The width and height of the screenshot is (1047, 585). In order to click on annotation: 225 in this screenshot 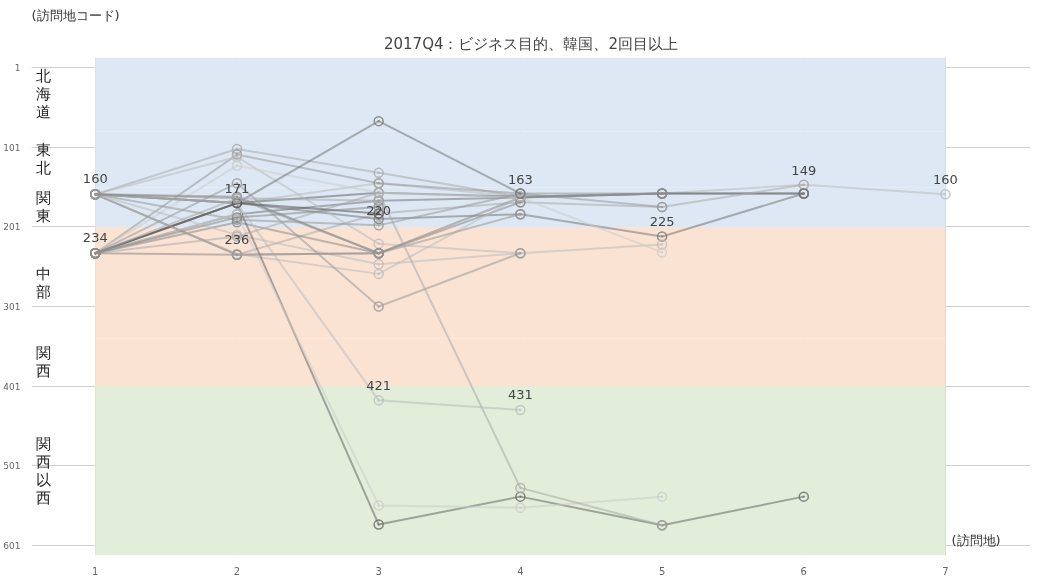, I will do `click(662, 222)`.